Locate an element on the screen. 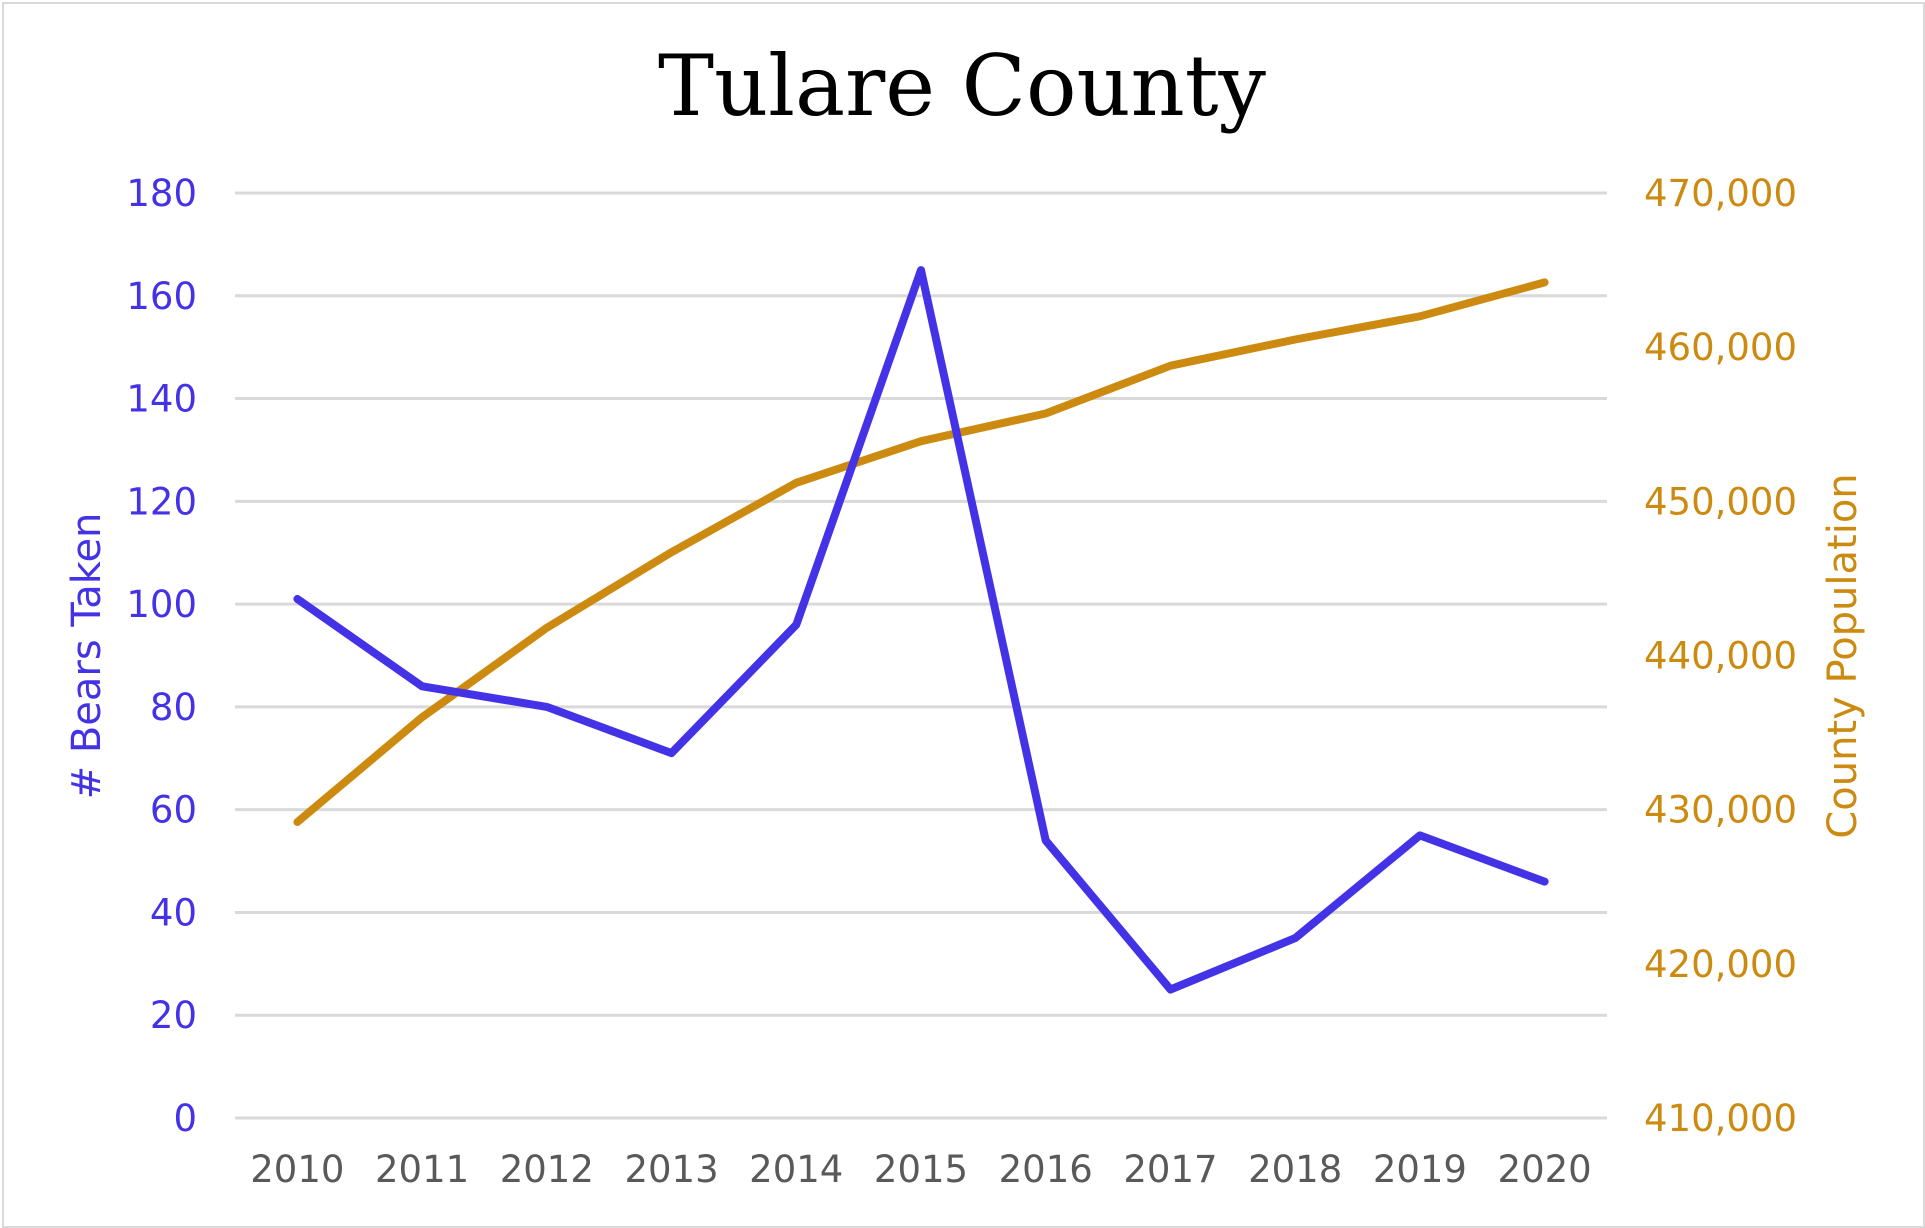 This screenshot has height=1228, width=1925. x-tick-label: 2019 is located at coordinates (1420, 1169).